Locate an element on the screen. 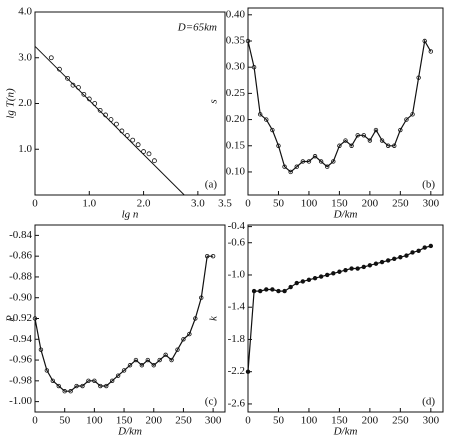 The image size is (474, 438). y-tick-label: -0.94 is located at coordinates (20, 339).